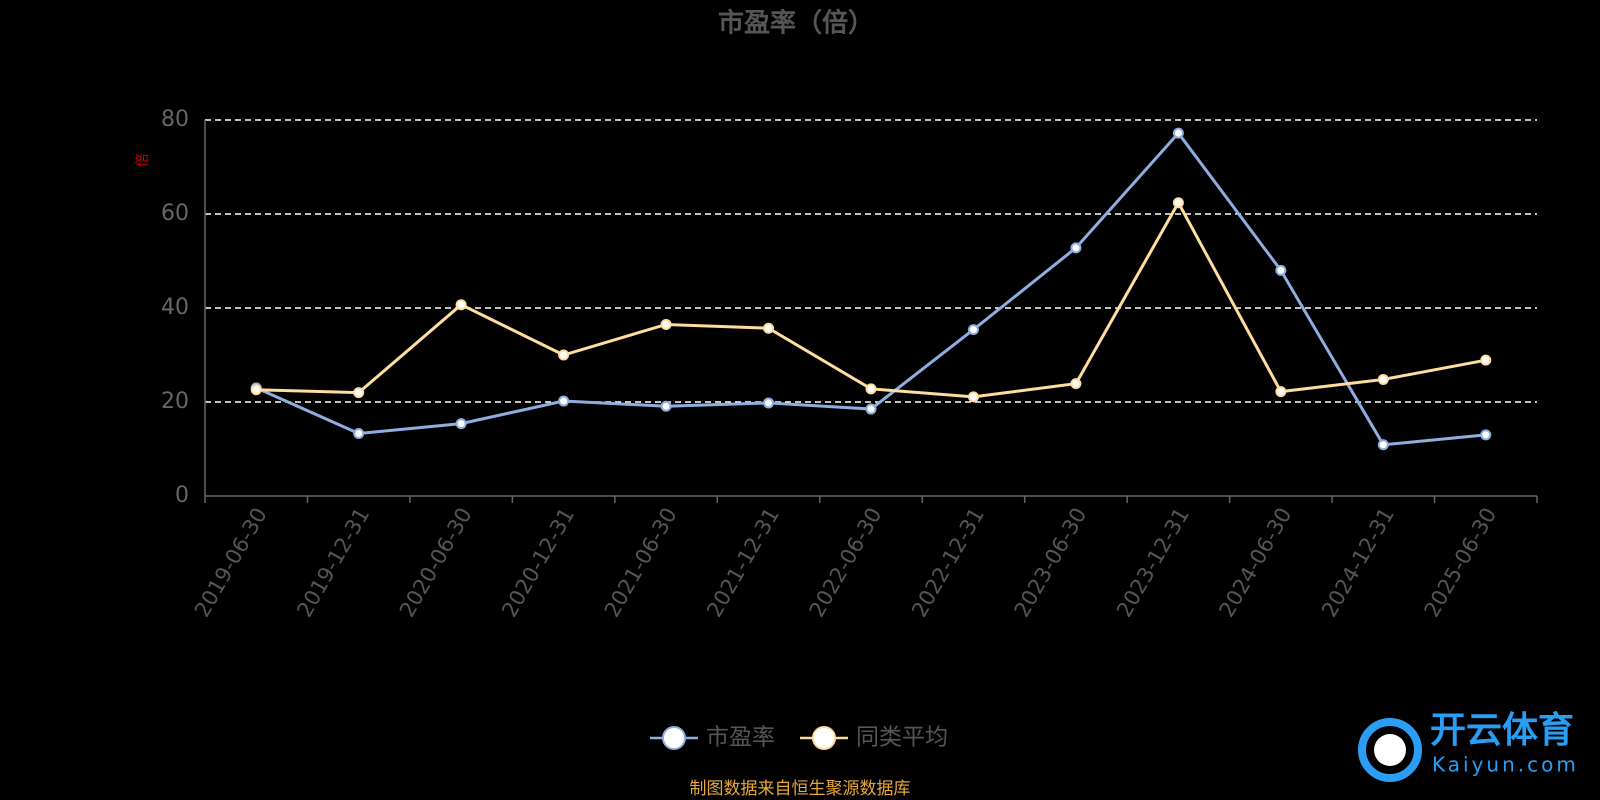  I want to click on y-tick-label: 40, so click(175, 307).